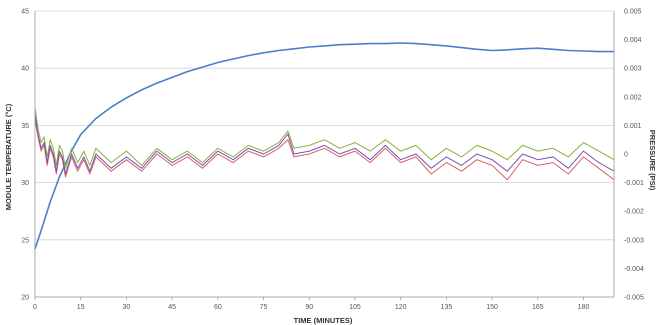 The image size is (656, 325). I want to click on y-tick-label: 30, so click(25, 183).